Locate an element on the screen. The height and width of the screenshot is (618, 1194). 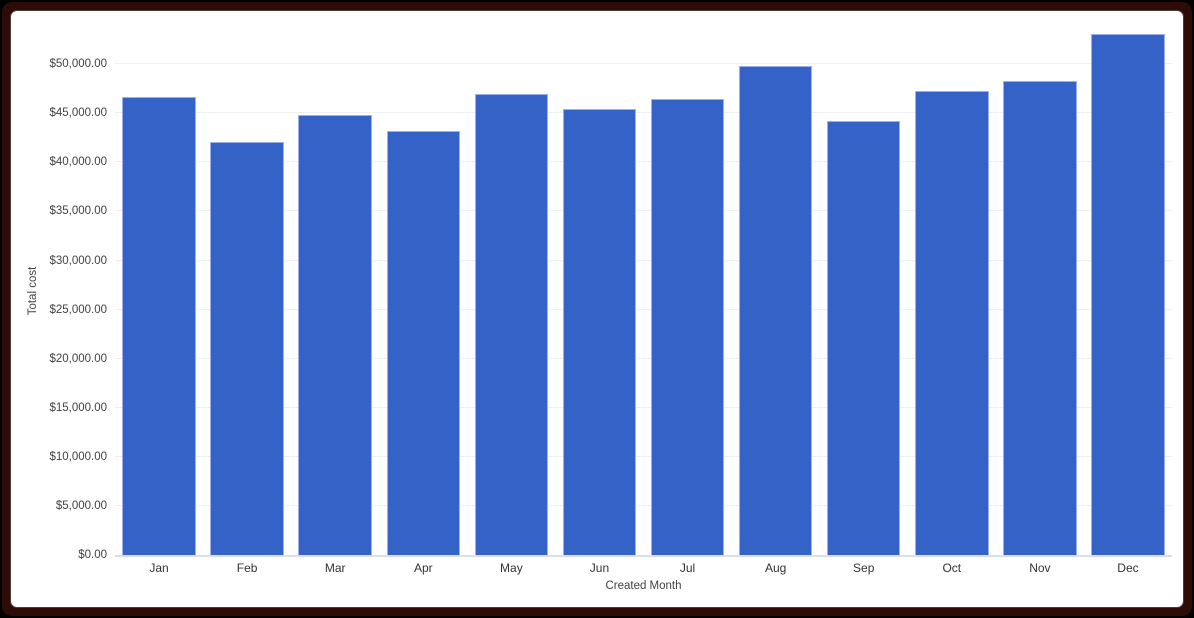
bar-jan is located at coordinates (159, 325).